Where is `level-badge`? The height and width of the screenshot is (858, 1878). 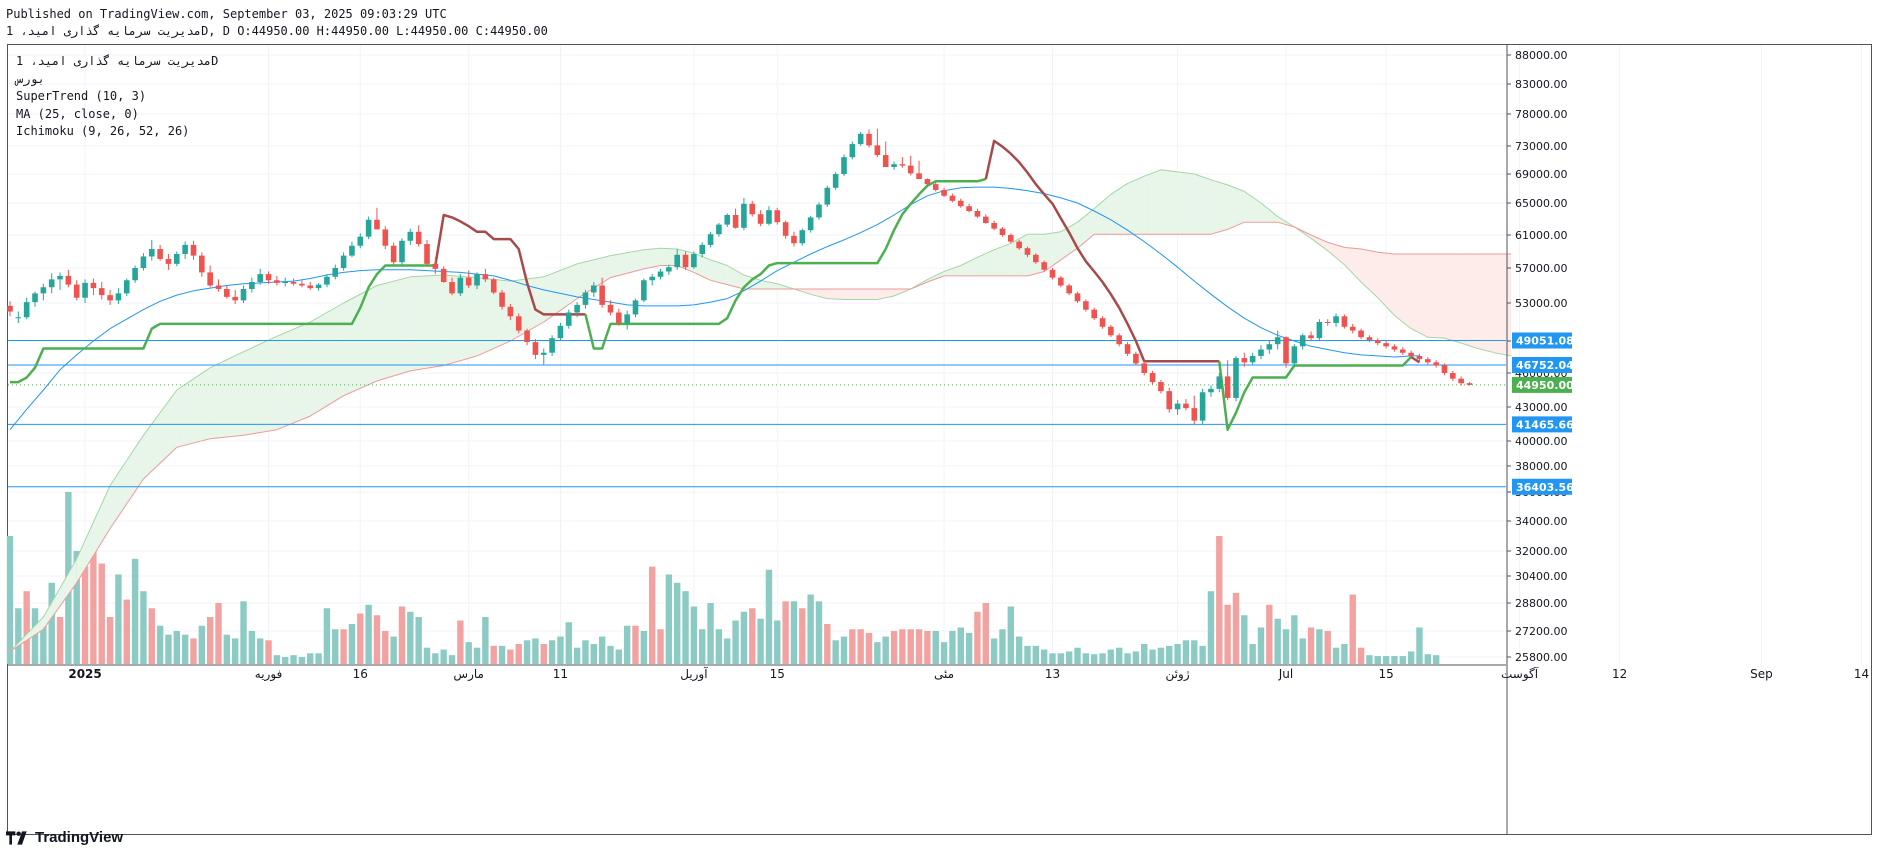
level-badge is located at coordinates (1542, 424).